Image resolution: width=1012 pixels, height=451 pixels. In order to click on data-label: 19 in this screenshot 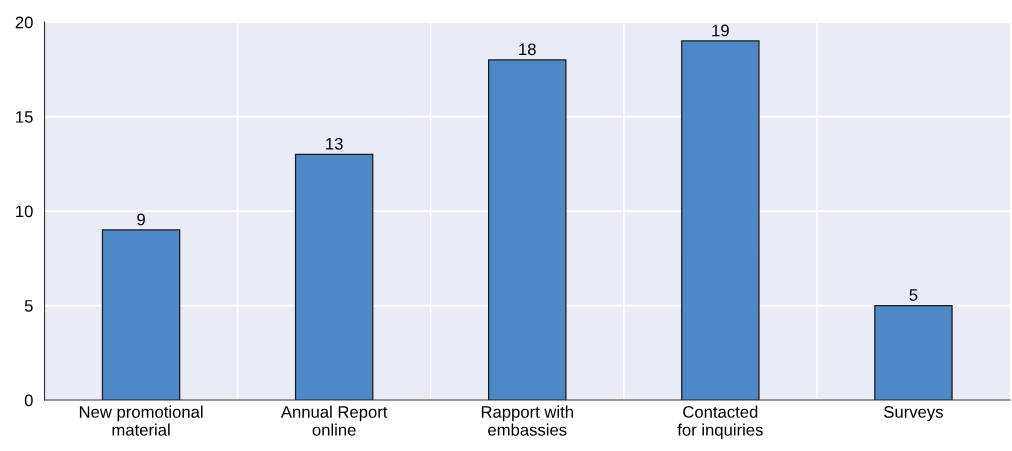, I will do `click(720, 30)`.